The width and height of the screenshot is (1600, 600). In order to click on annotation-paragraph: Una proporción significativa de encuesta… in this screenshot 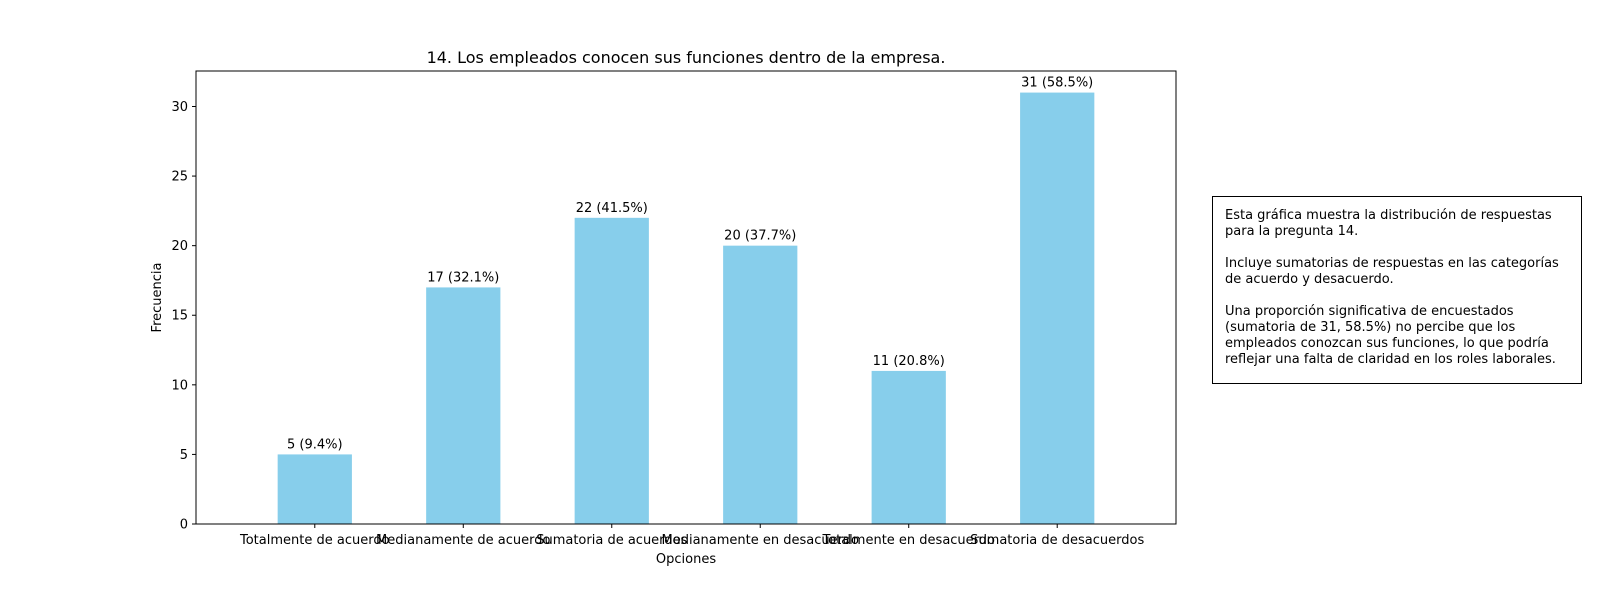, I will do `click(1390, 335)`.